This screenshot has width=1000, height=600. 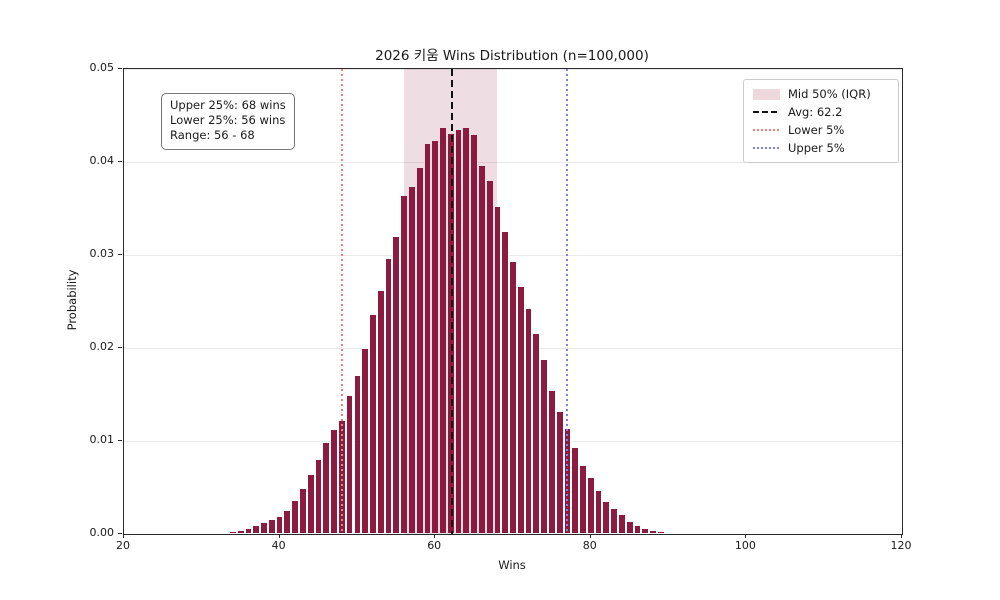 I want to click on avg-line, so click(x=452, y=301).